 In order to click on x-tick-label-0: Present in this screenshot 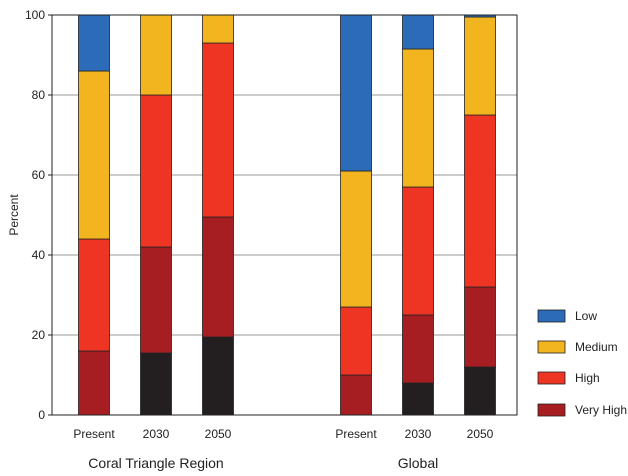, I will do `click(94, 434)`.